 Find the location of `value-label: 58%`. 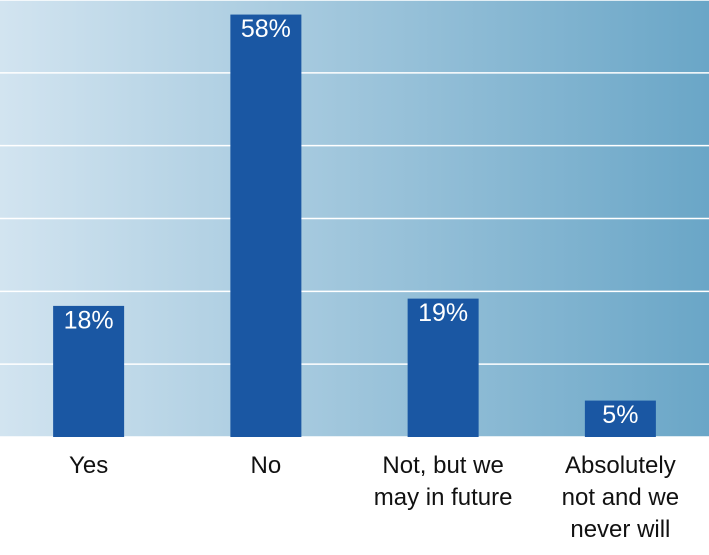

value-label: 58% is located at coordinates (266, 29).